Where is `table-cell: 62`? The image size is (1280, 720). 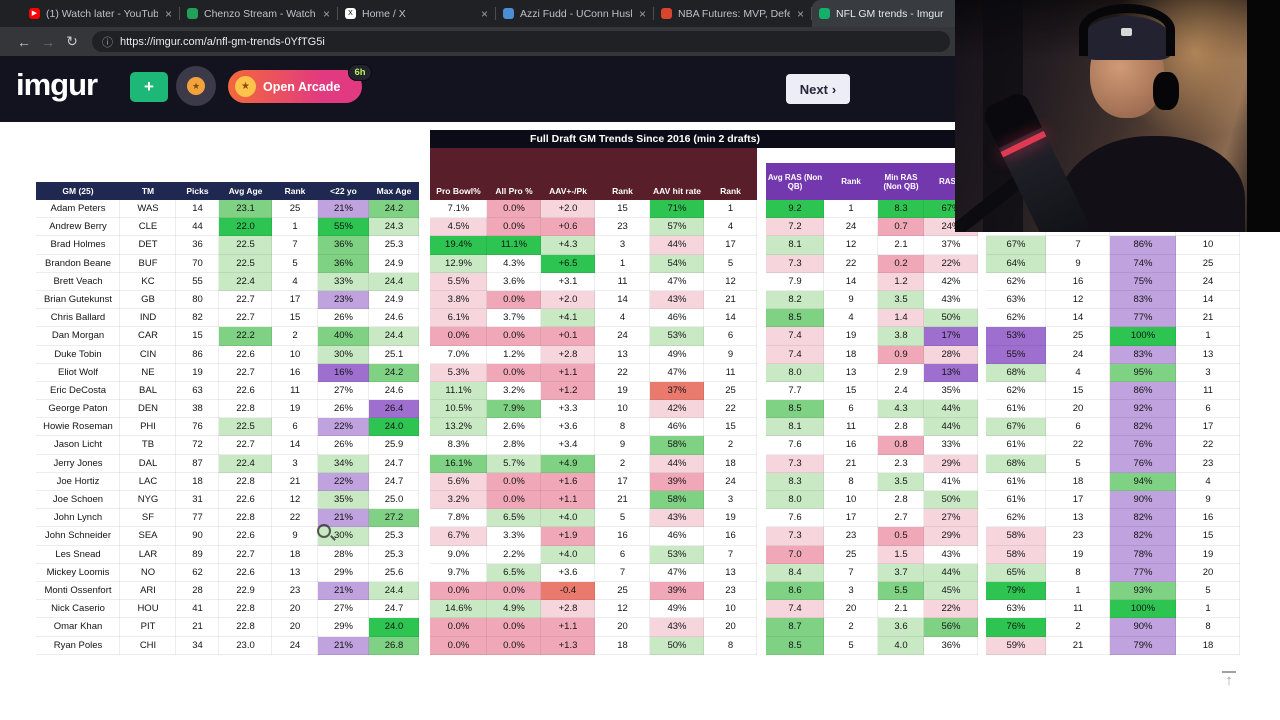 table-cell: 62 is located at coordinates (197, 572).